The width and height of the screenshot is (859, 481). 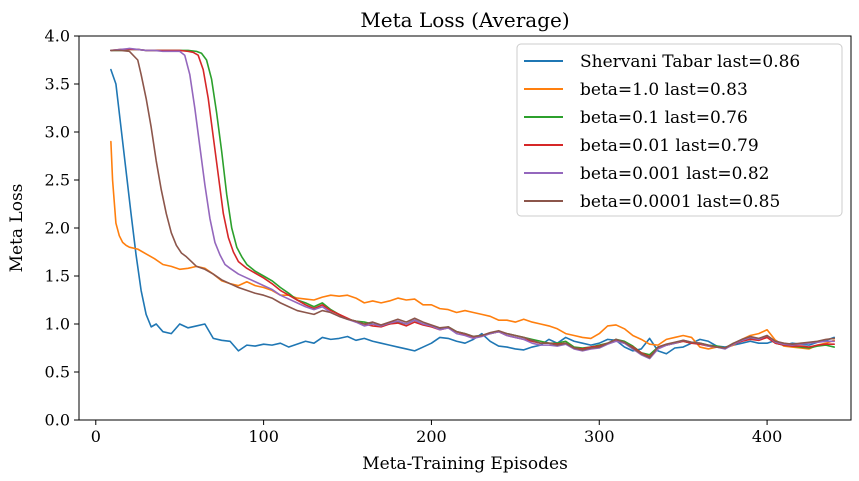 What do you see at coordinates (767, 436) in the screenshot?
I see `x-tick-label: 400` at bounding box center [767, 436].